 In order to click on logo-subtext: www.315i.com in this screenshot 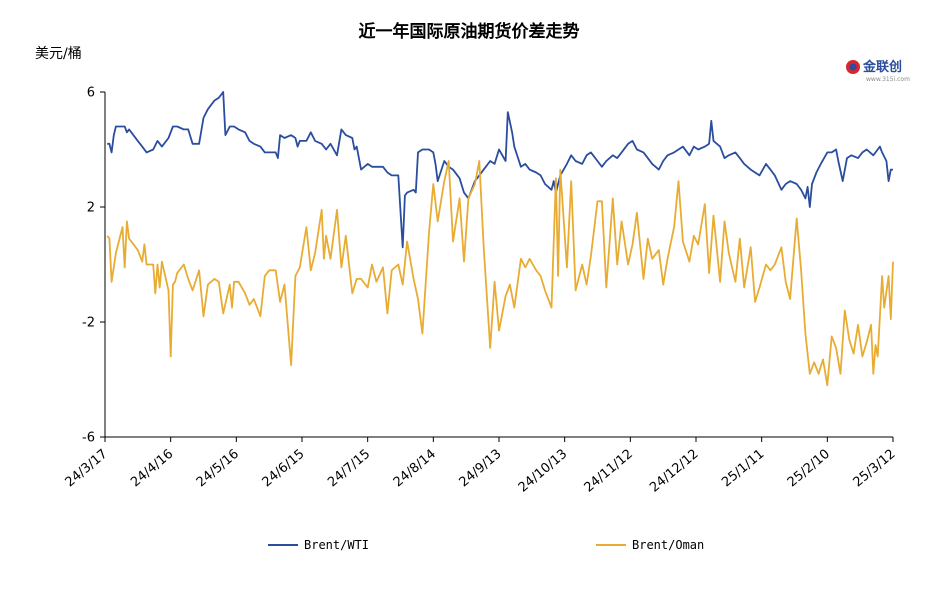, I will do `click(888, 79)`.